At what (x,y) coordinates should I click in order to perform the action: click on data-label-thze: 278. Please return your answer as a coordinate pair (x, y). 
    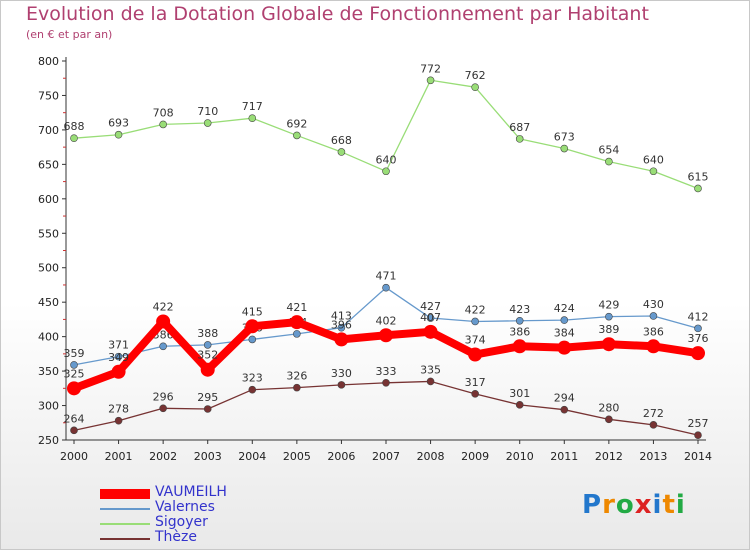
    Looking at the image, I should click on (118, 409).